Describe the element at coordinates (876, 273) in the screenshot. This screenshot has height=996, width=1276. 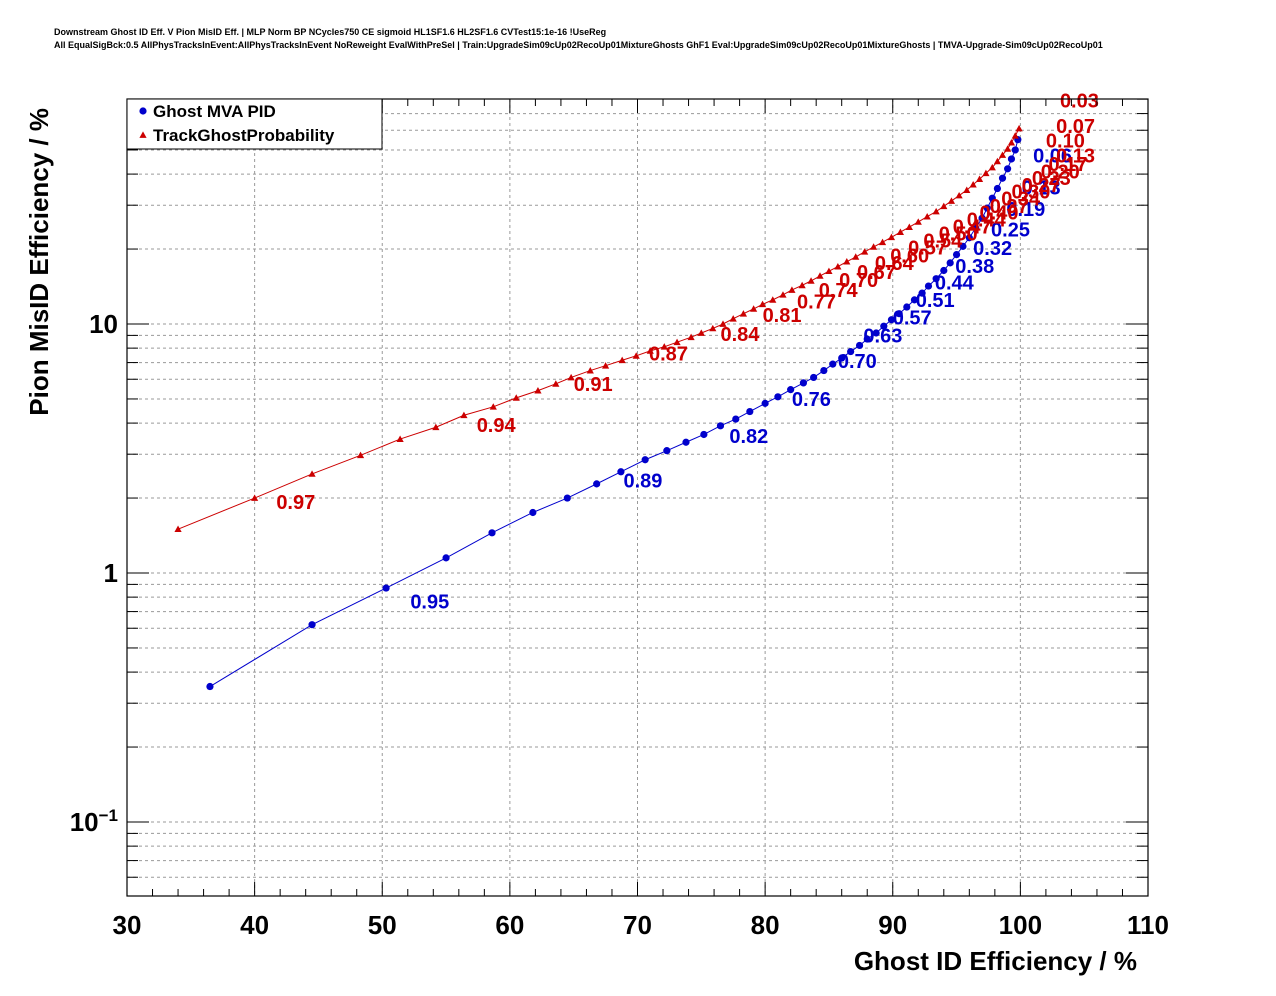
I see `threshold-label: 0.67` at that location.